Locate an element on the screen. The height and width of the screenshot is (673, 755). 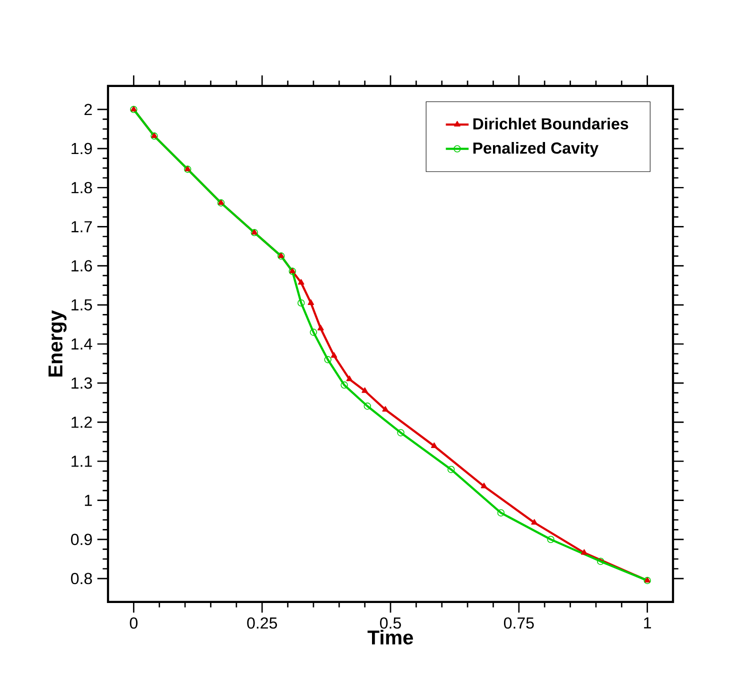
y-tick-label: 0.9 is located at coordinates (81, 540).